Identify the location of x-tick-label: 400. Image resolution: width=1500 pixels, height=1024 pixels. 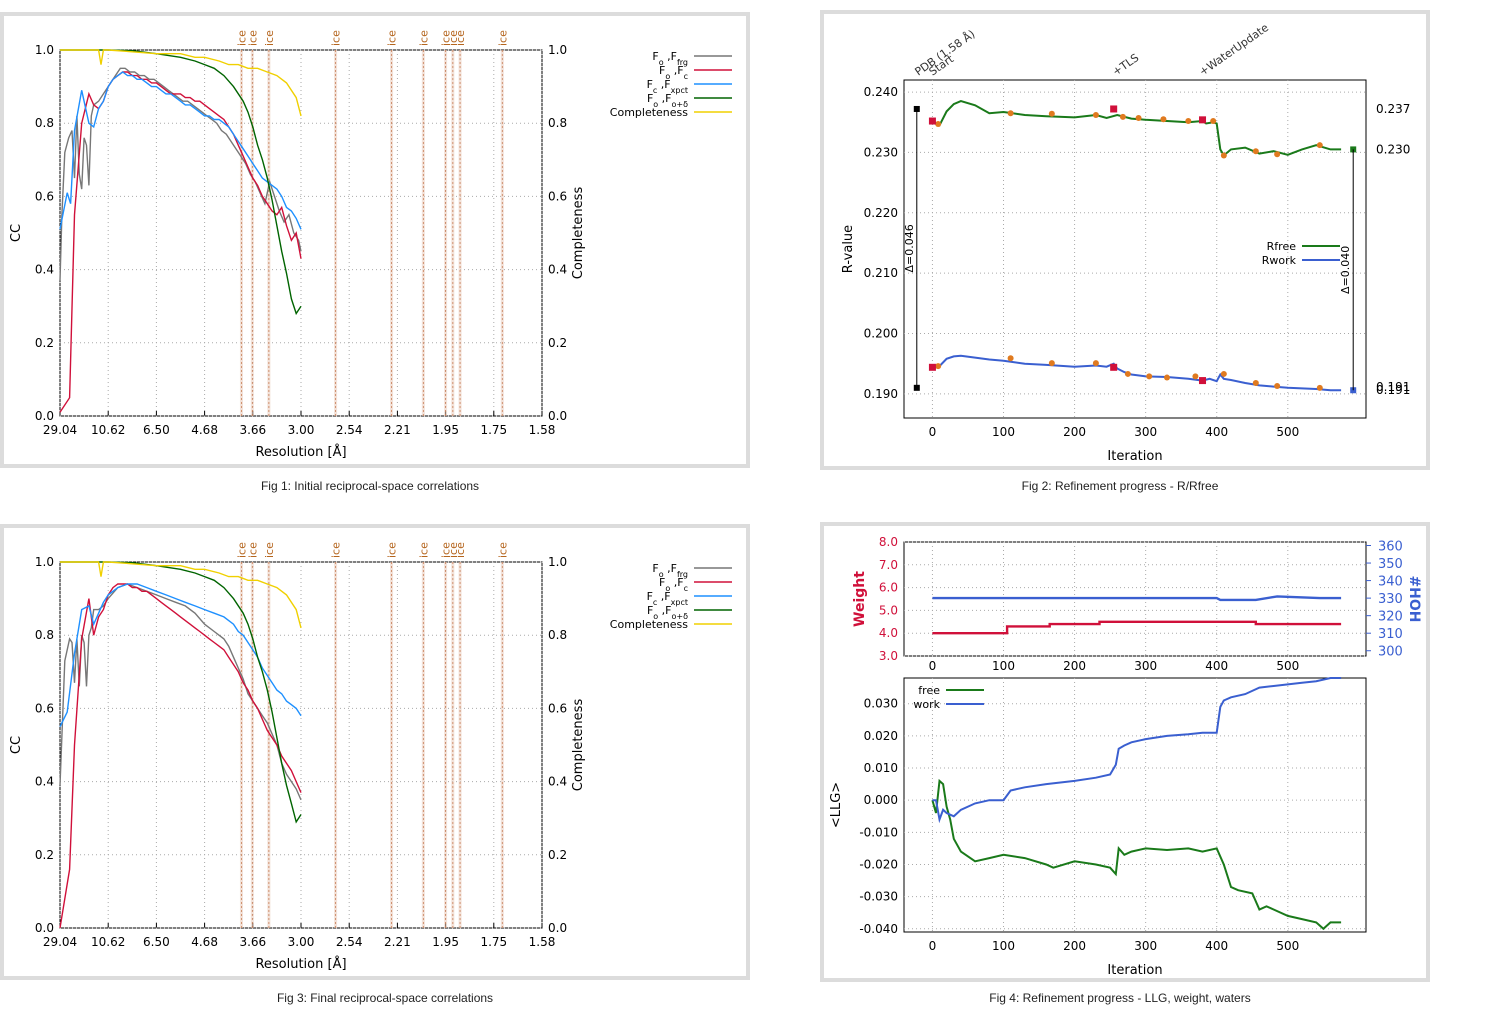
(1216, 432).